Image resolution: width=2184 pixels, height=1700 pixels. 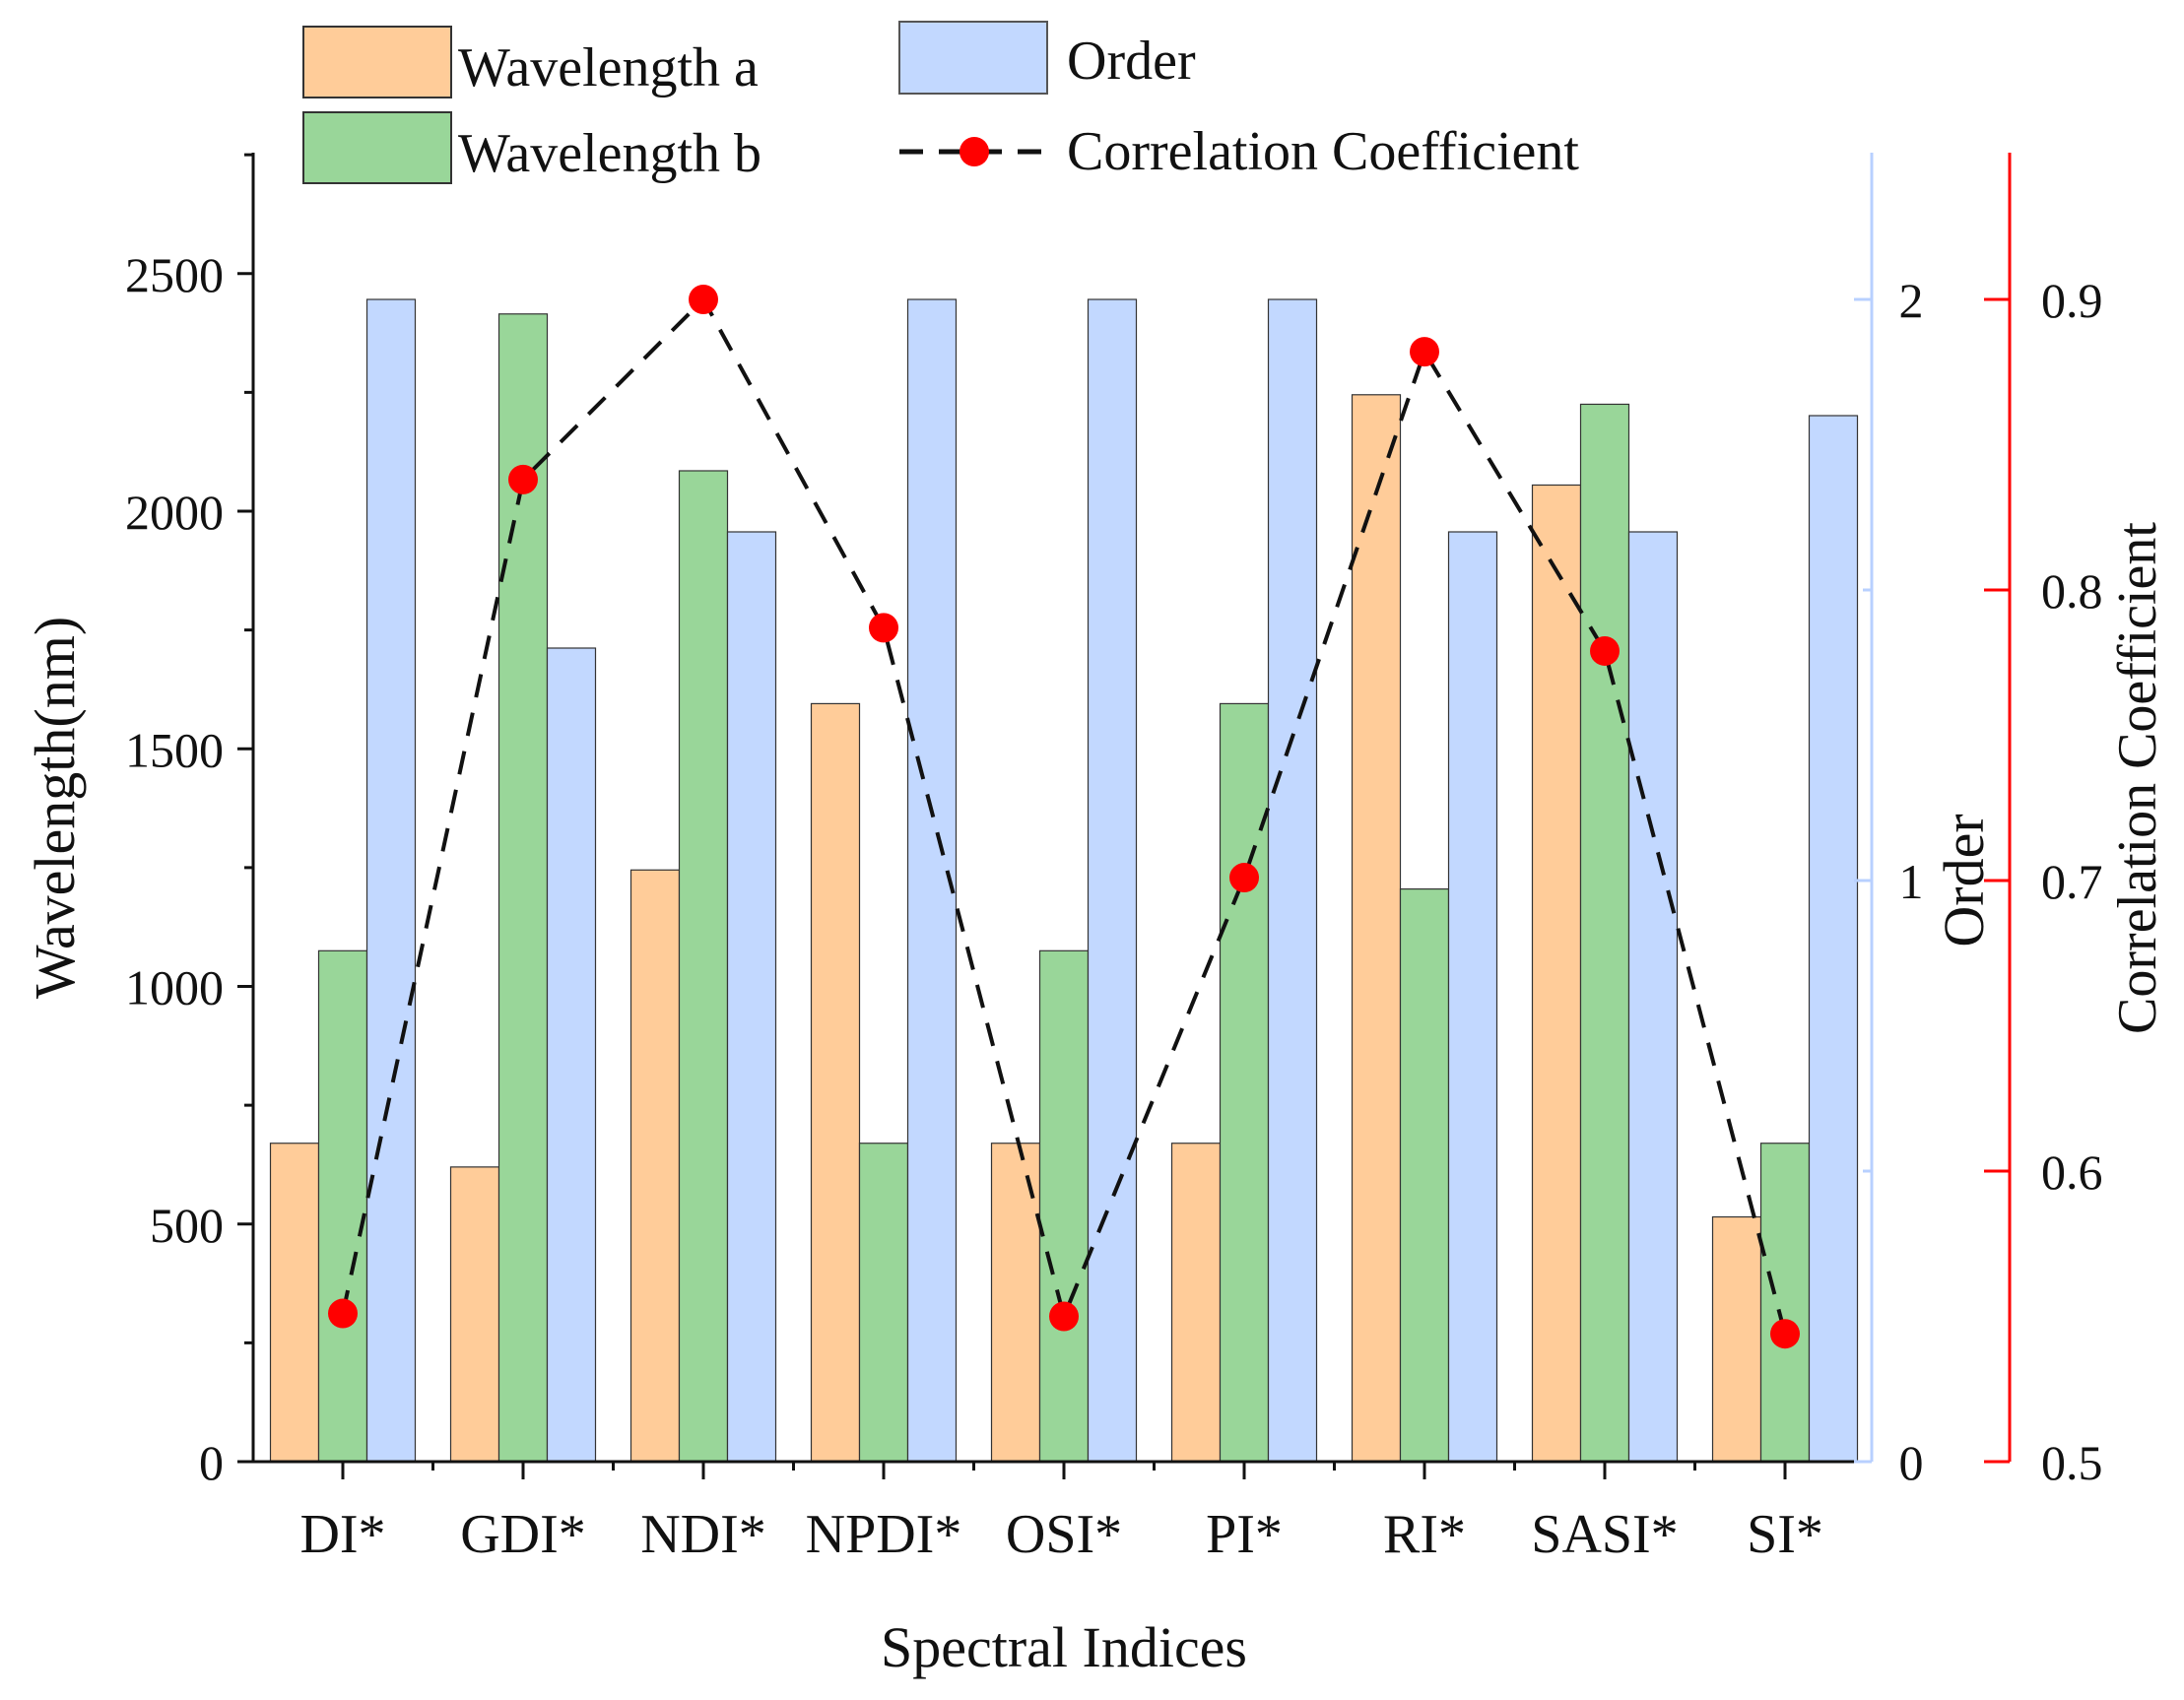 I want to click on bar-wavelength-a-ndi, so click(x=655, y=1166).